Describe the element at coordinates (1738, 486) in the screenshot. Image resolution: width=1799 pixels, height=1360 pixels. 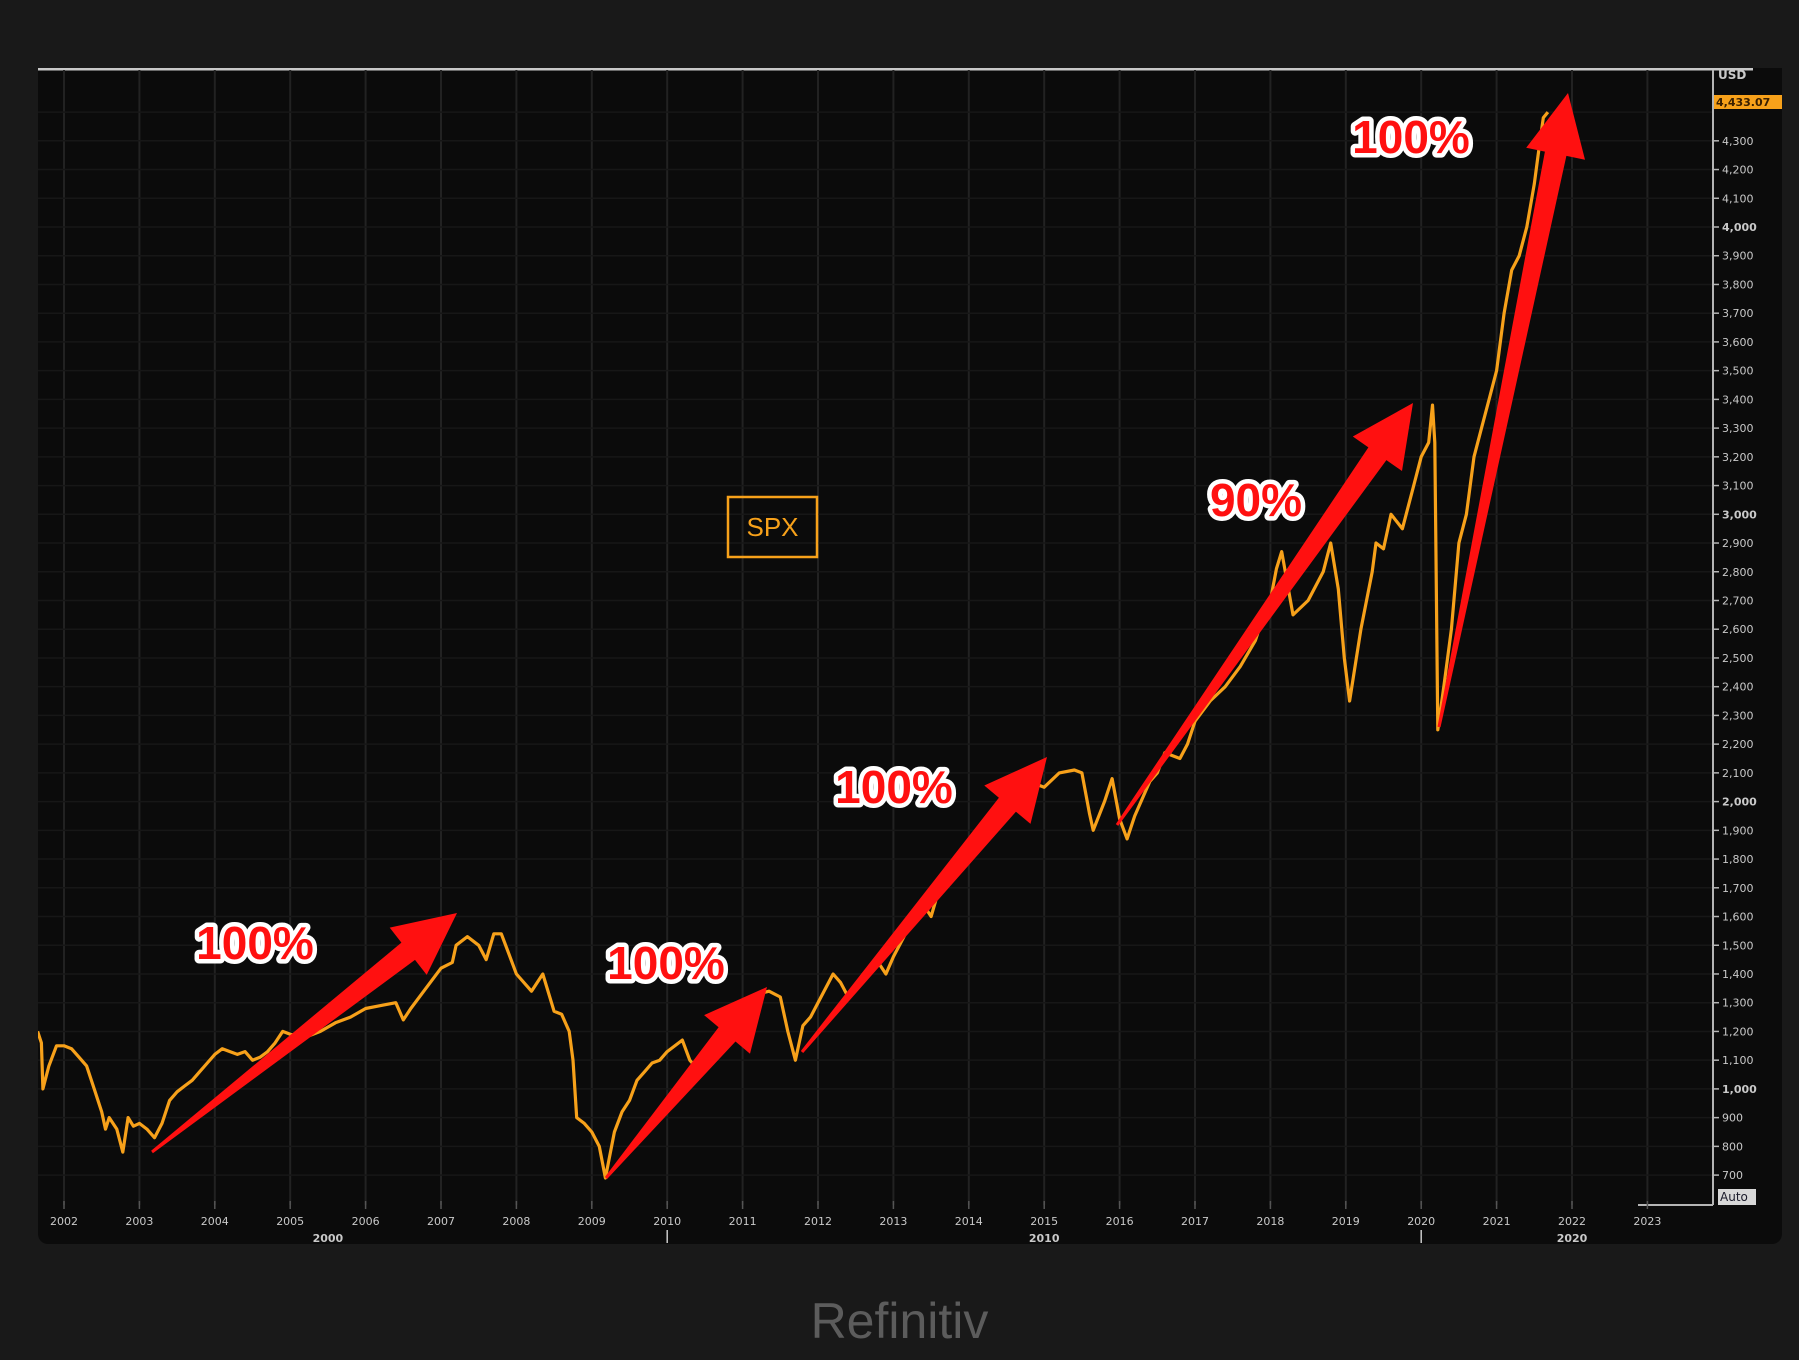
I see `y-tick-label: 3,100` at that location.